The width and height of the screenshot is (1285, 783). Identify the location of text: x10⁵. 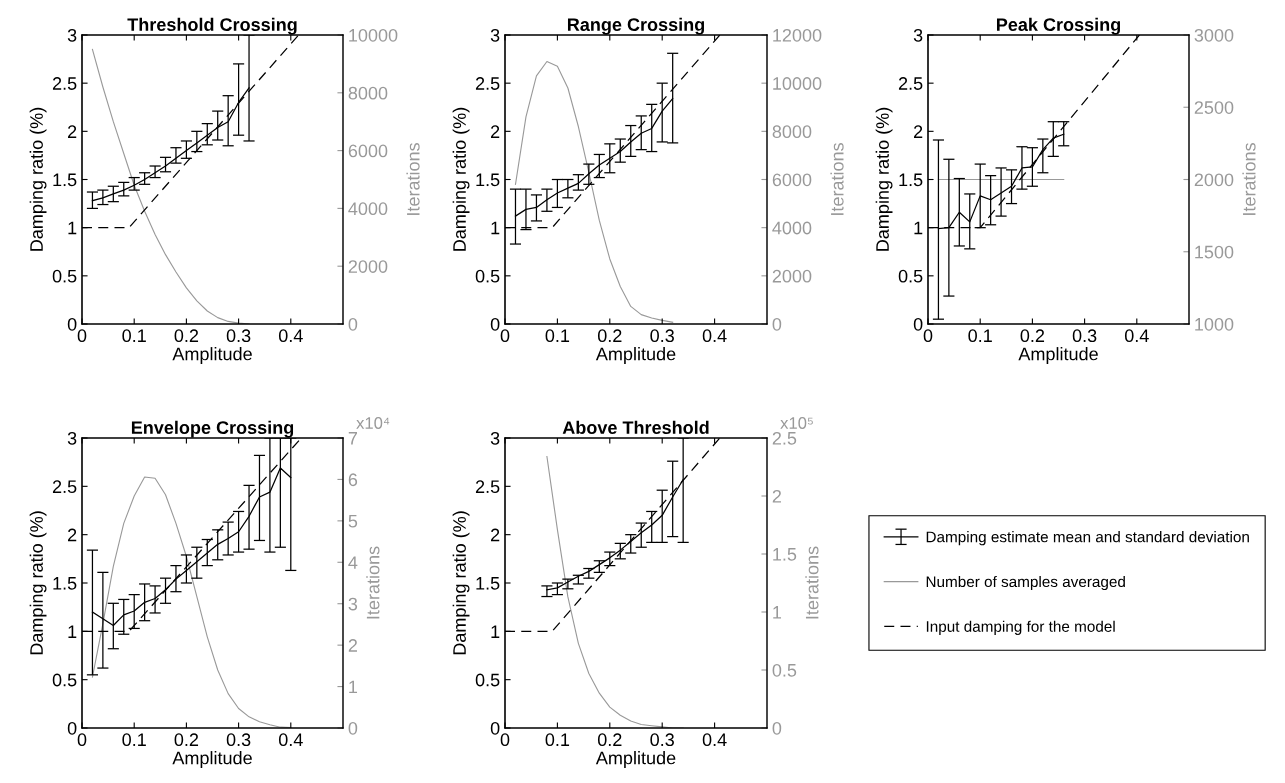
(796, 423).